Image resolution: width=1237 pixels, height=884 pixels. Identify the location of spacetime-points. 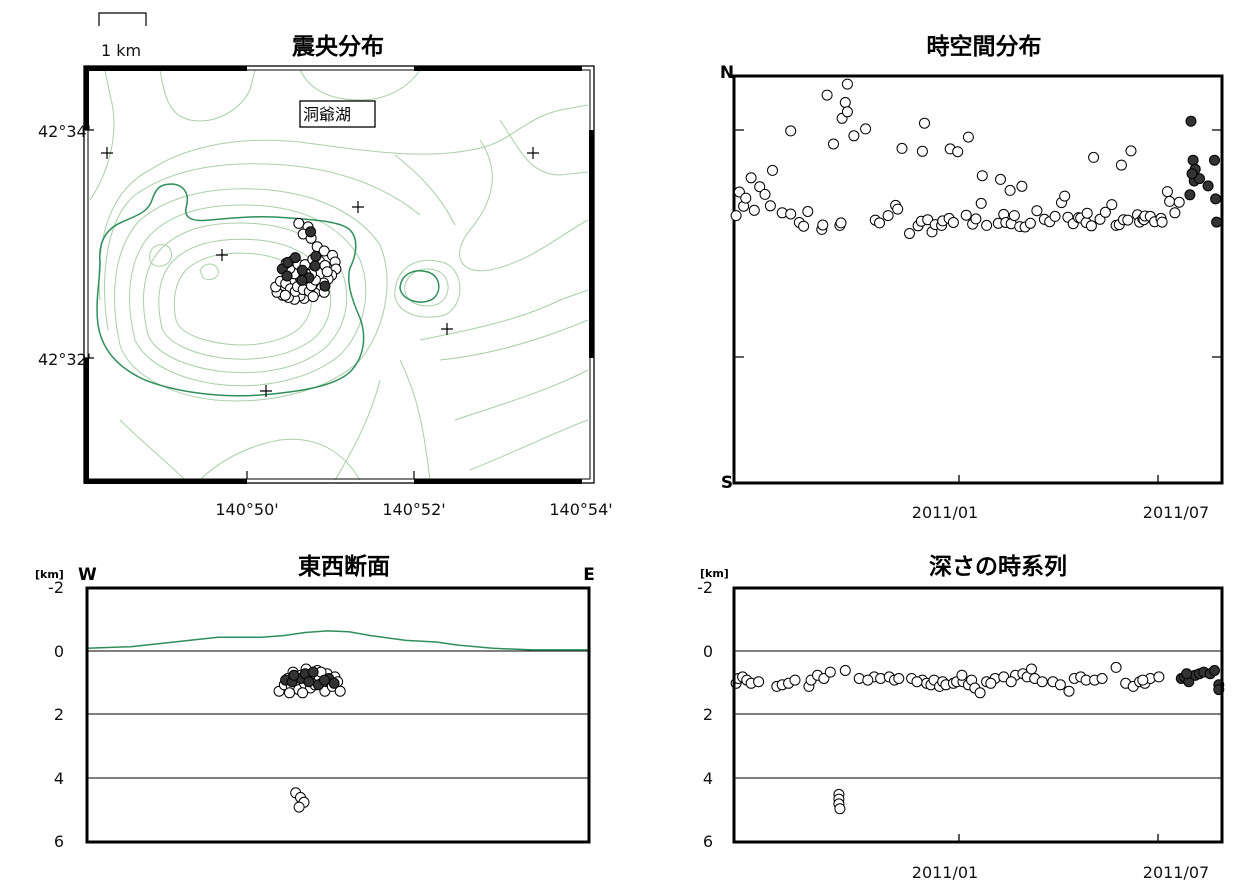
(976, 158).